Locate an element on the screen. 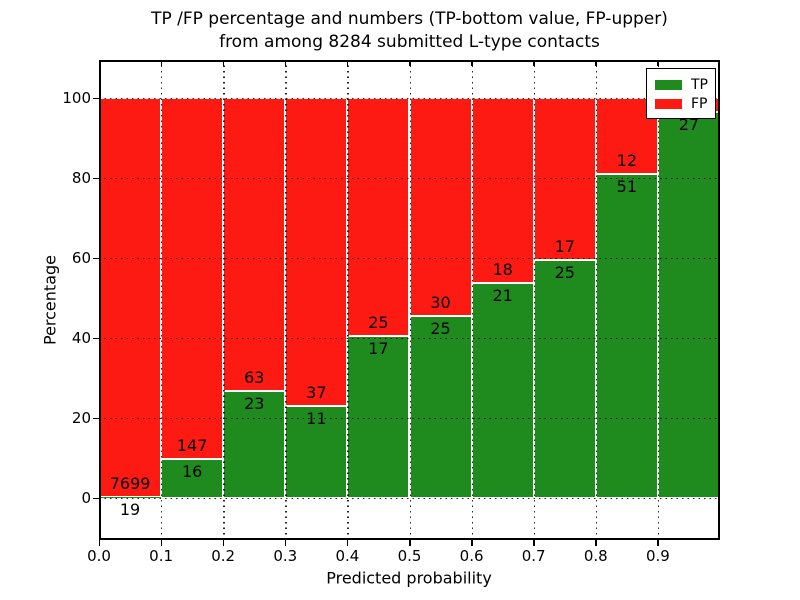 This screenshot has width=800, height=600. bar-label-tp-6: 21 is located at coordinates (502, 295).